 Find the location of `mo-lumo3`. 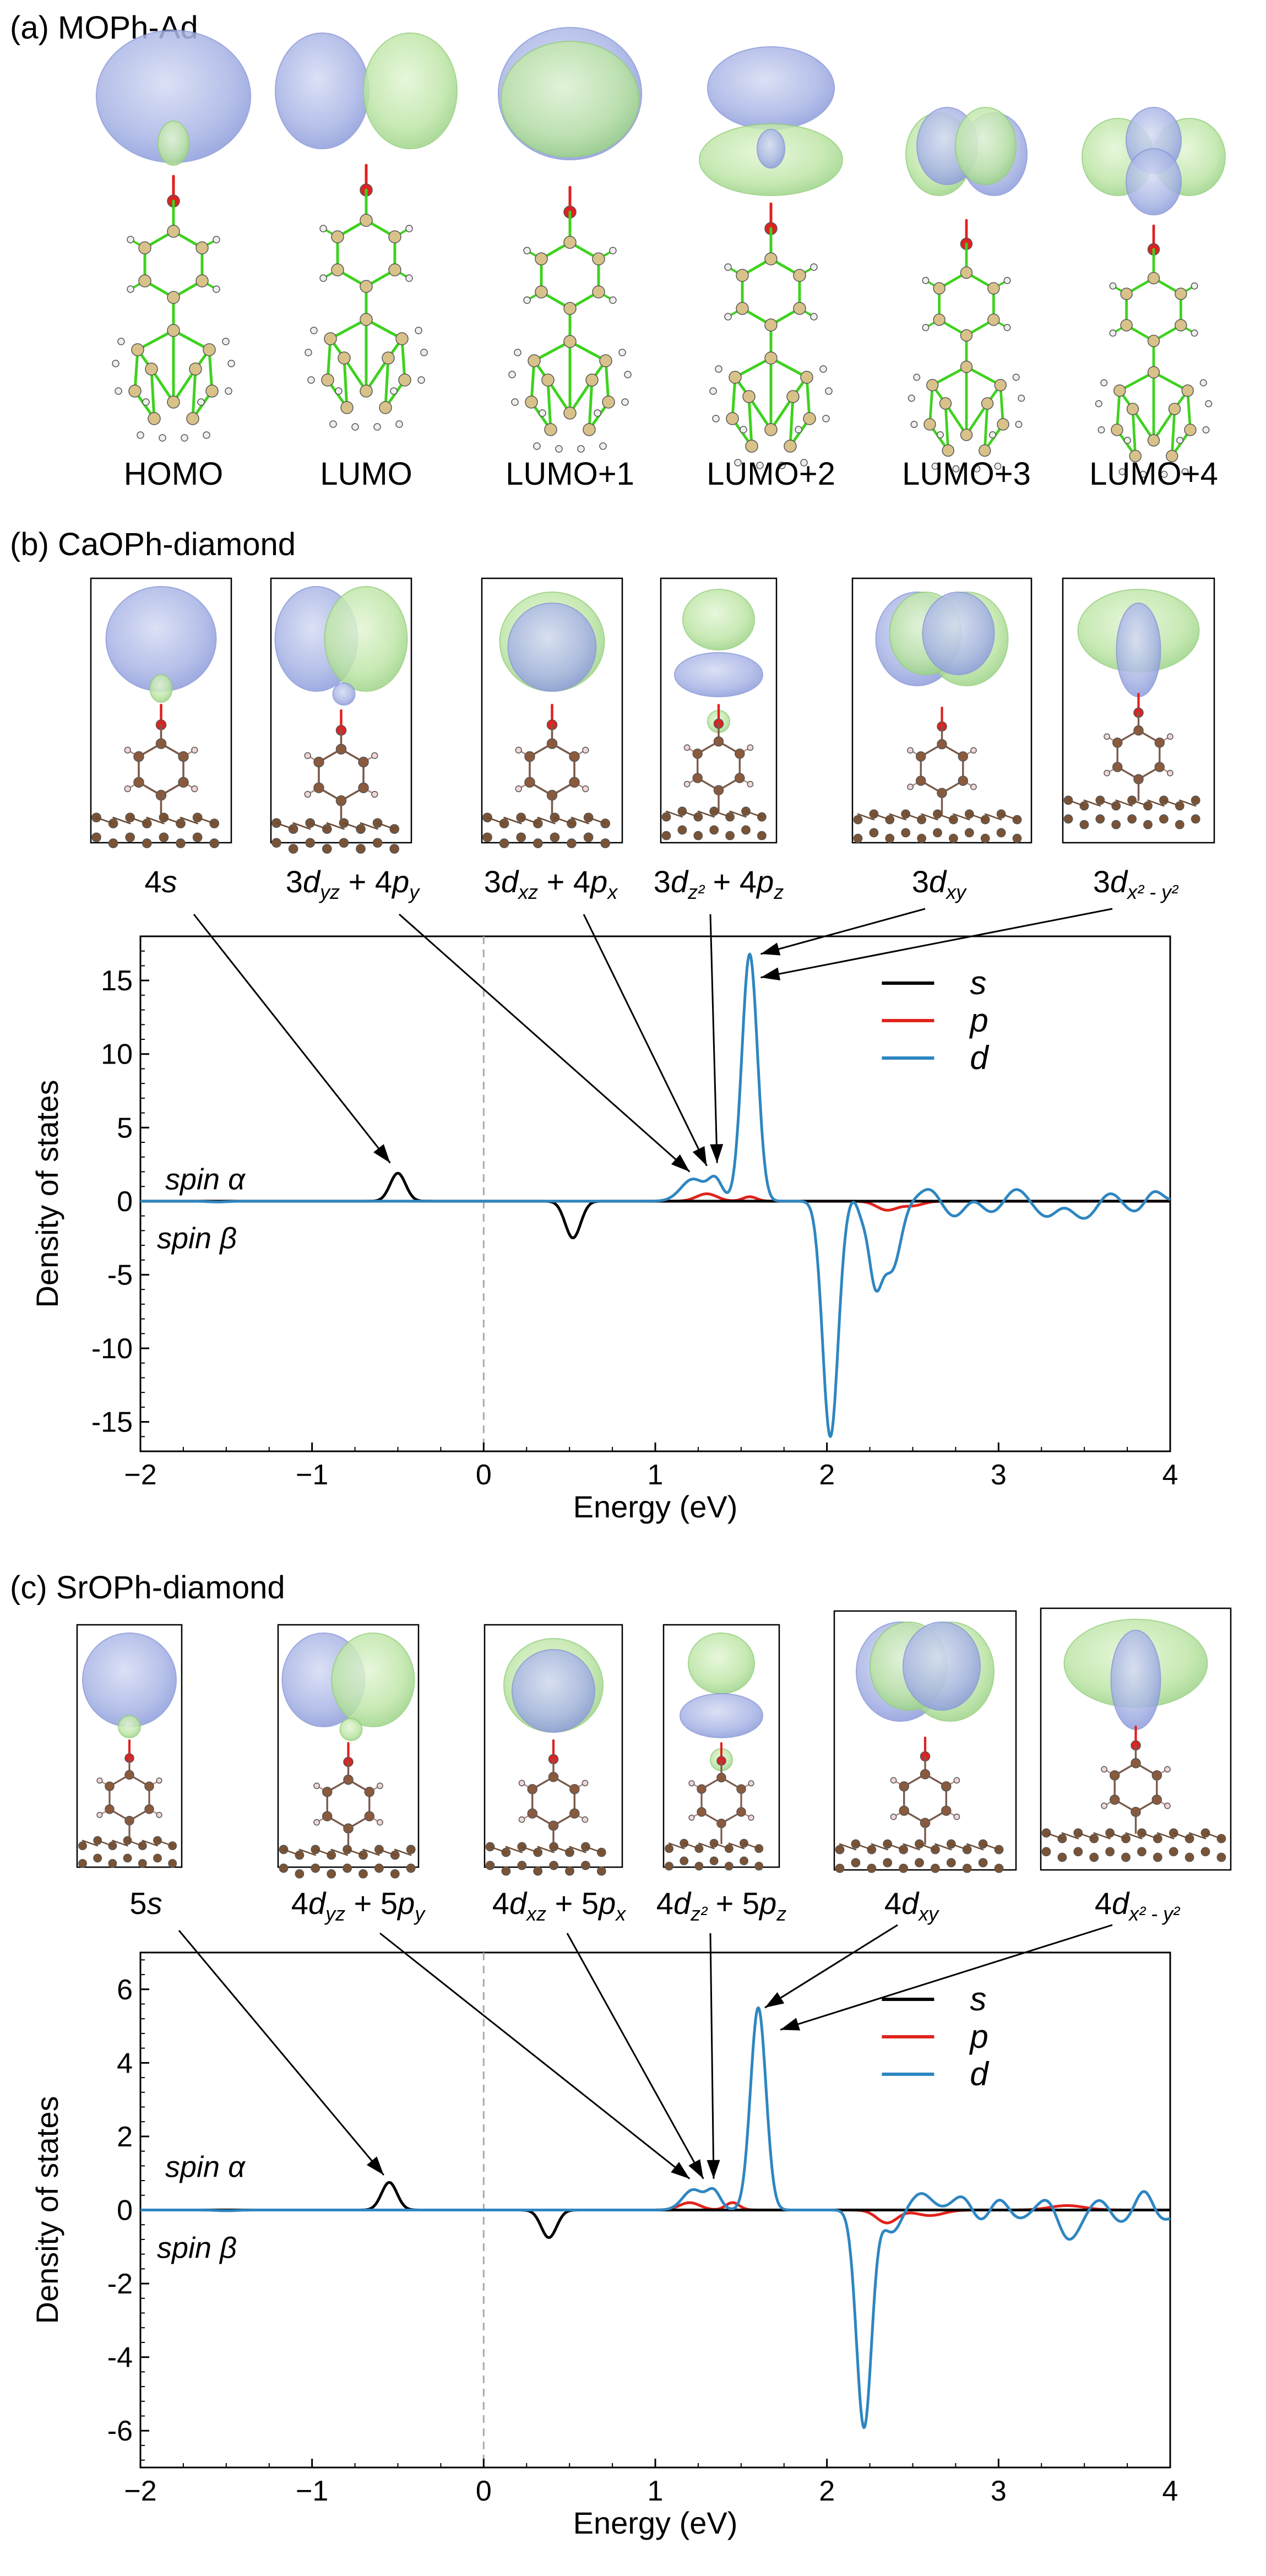

mo-lumo3 is located at coordinates (966, 290).